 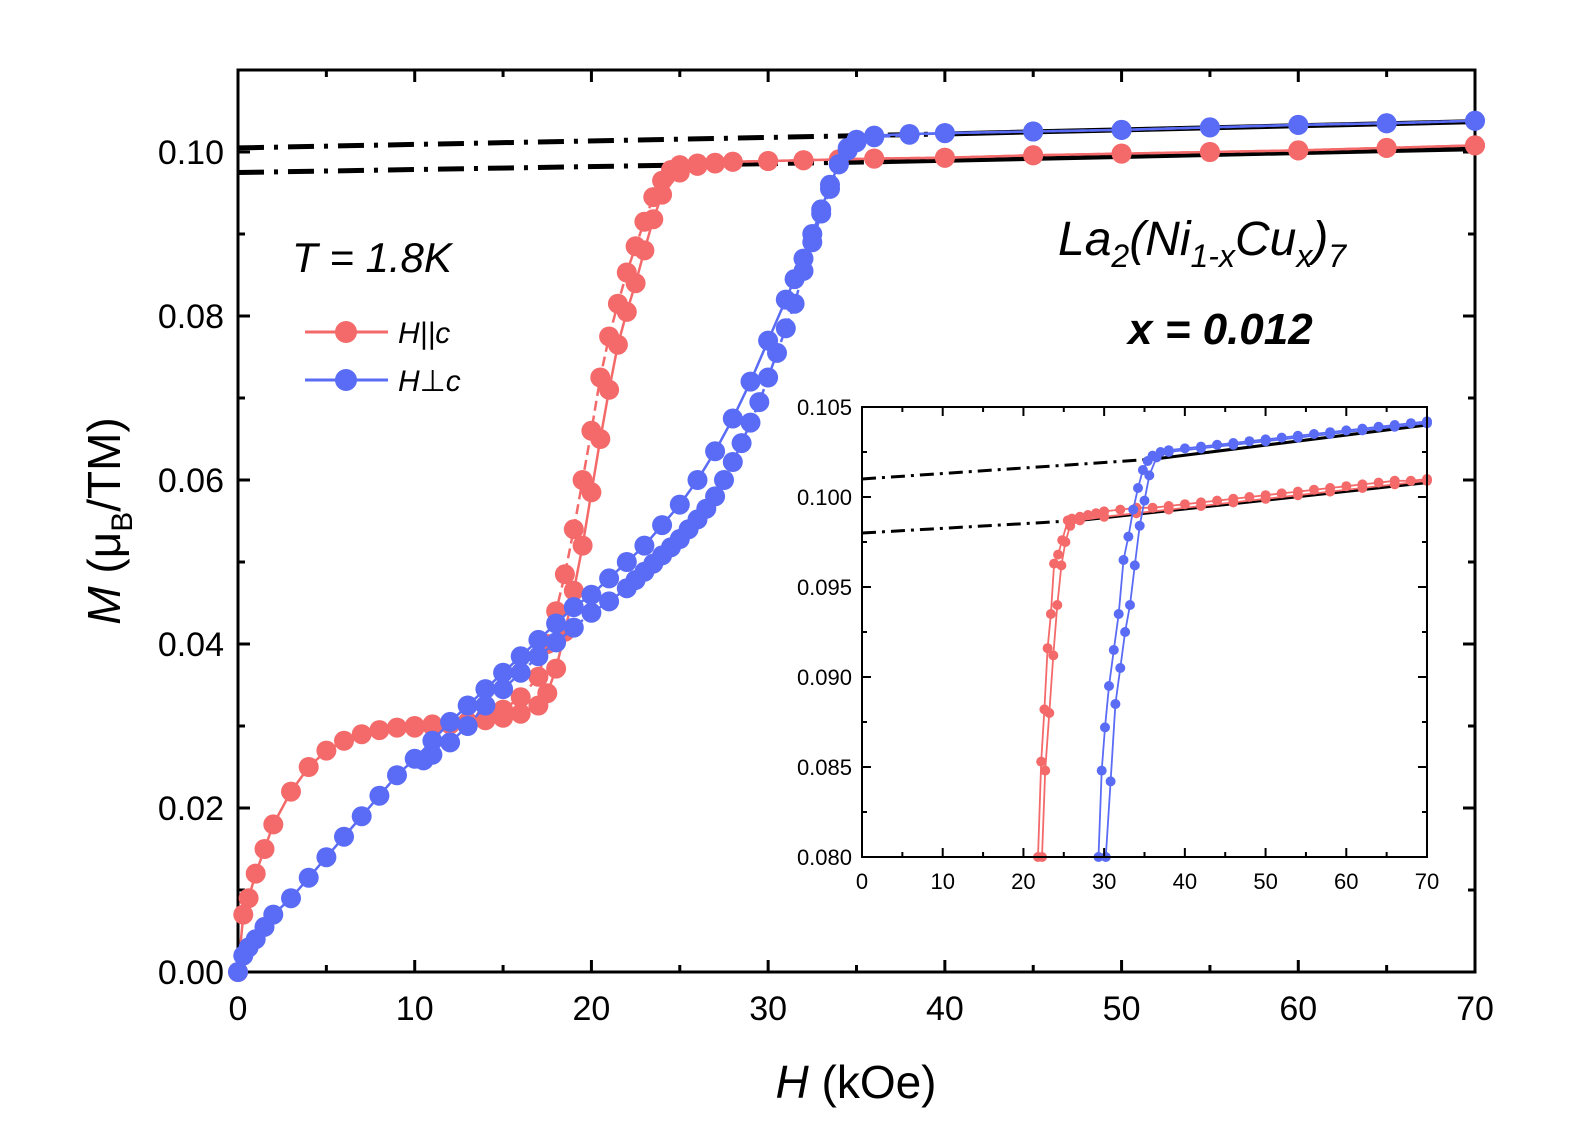 What do you see at coordinates (122, 522) in the screenshot?
I see `y-axis-sub: B` at bounding box center [122, 522].